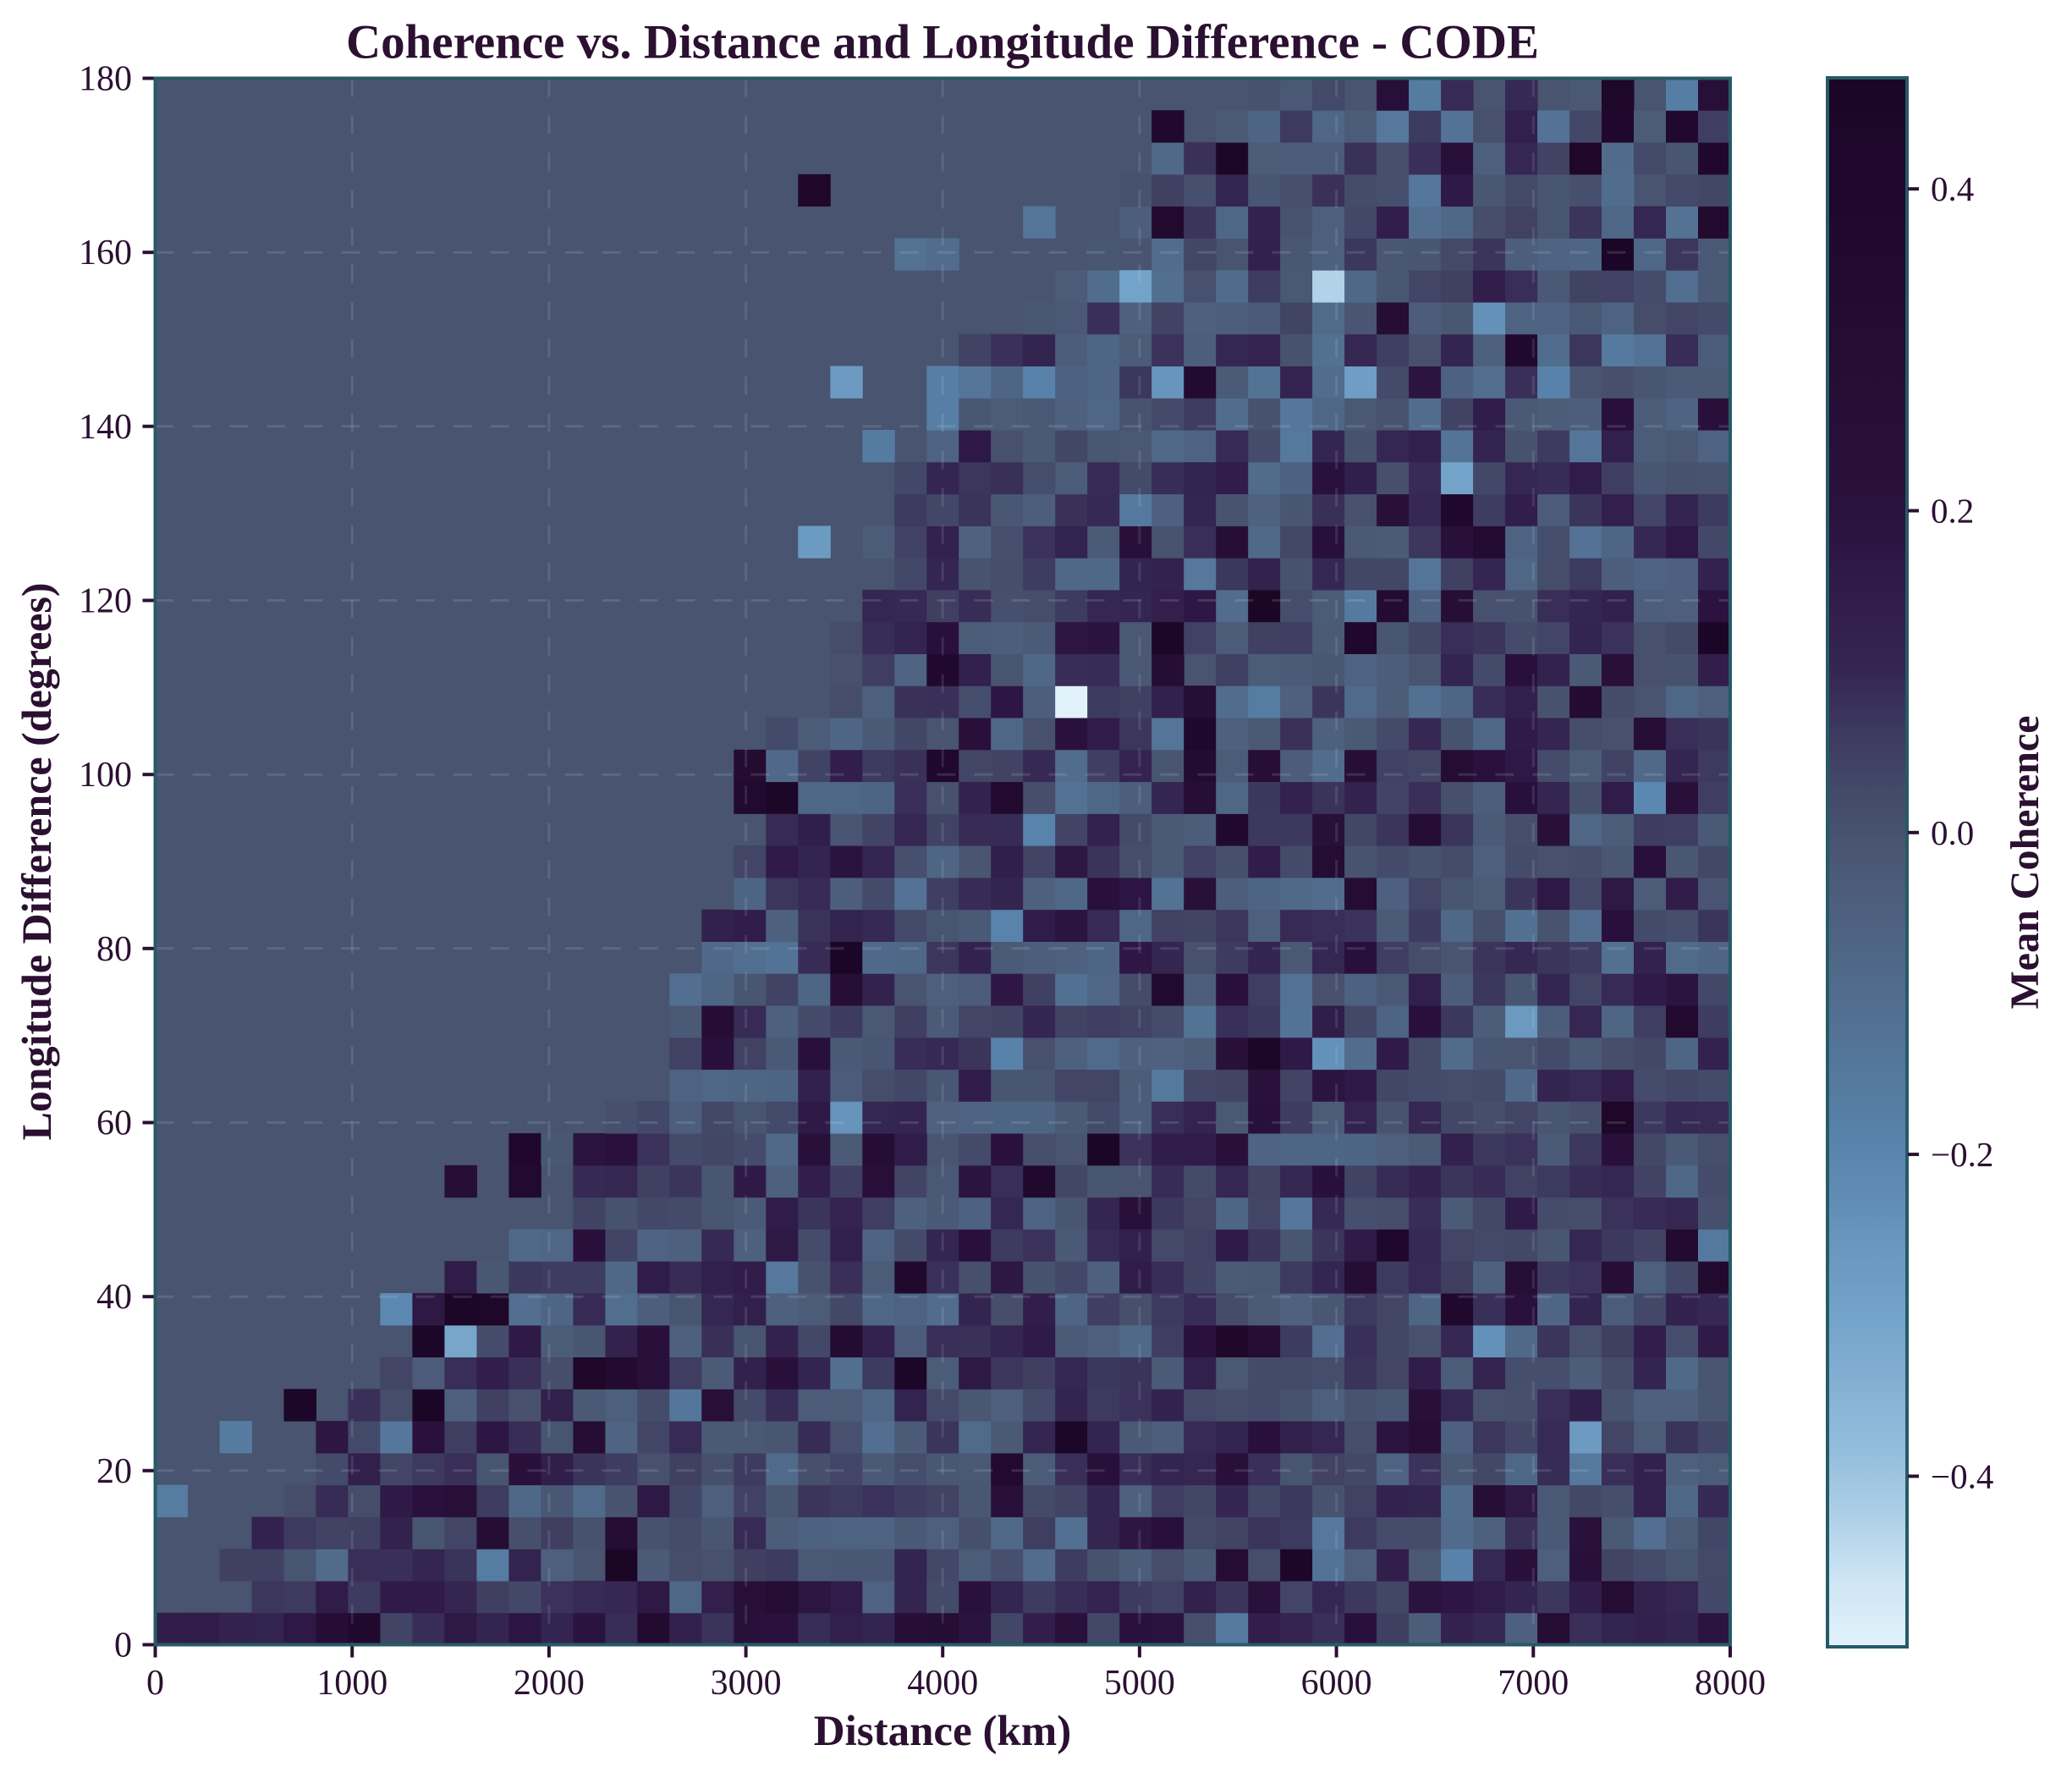  I want to click on svg-text: 5000, so click(1139, 1683).